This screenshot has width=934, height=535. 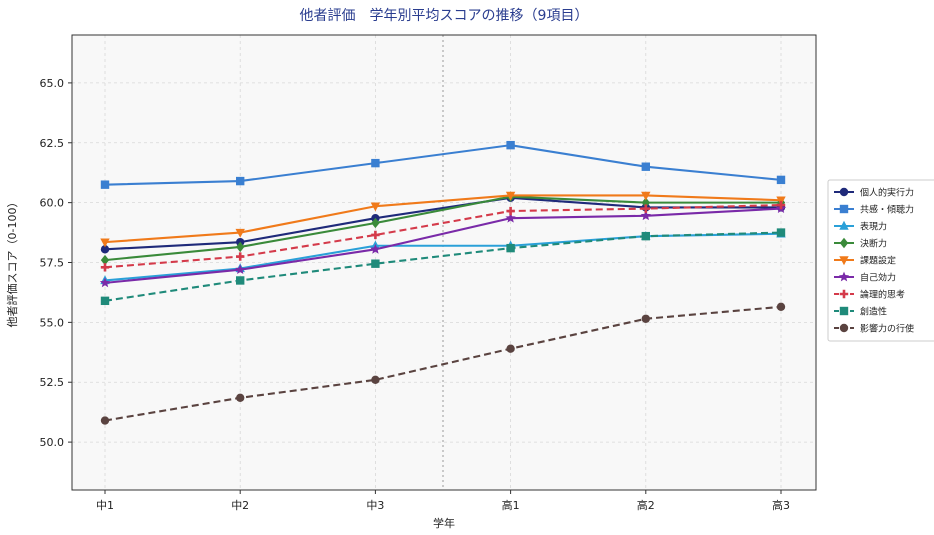 I want to click on legend-label: 表現力, so click(x=873, y=227).